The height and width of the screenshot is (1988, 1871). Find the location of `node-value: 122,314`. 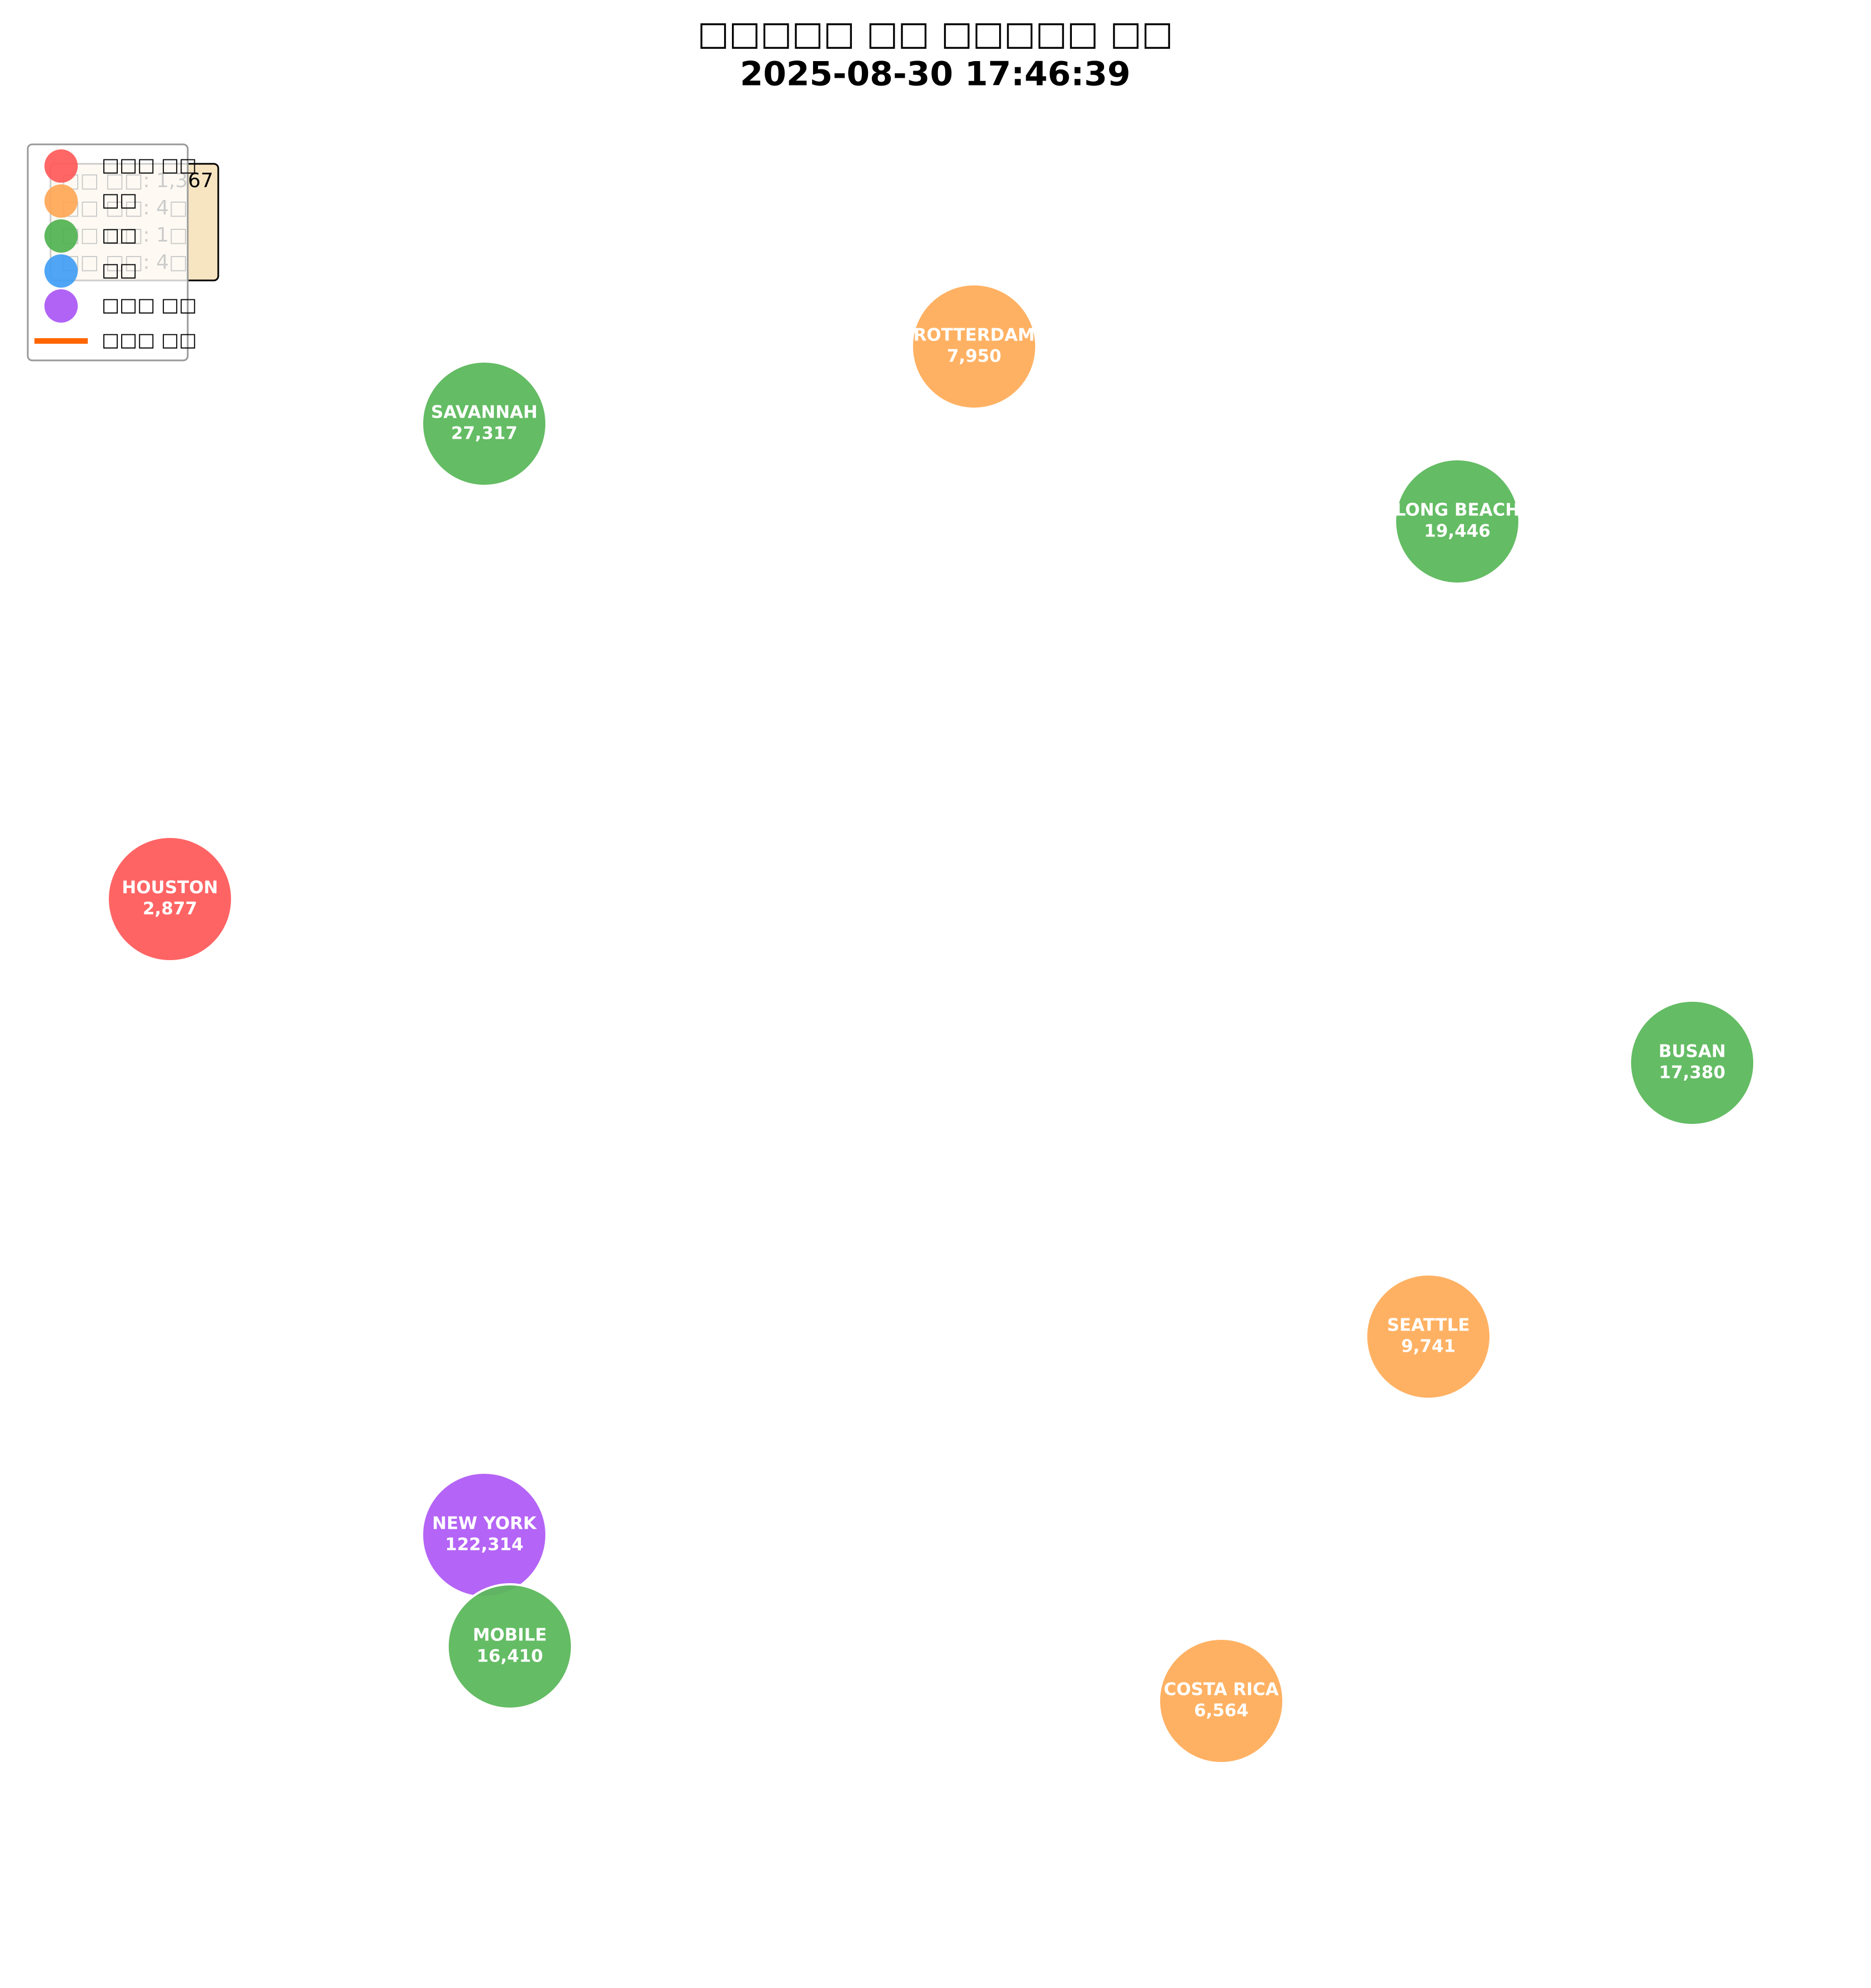

node-value: 122,314 is located at coordinates (484, 1545).